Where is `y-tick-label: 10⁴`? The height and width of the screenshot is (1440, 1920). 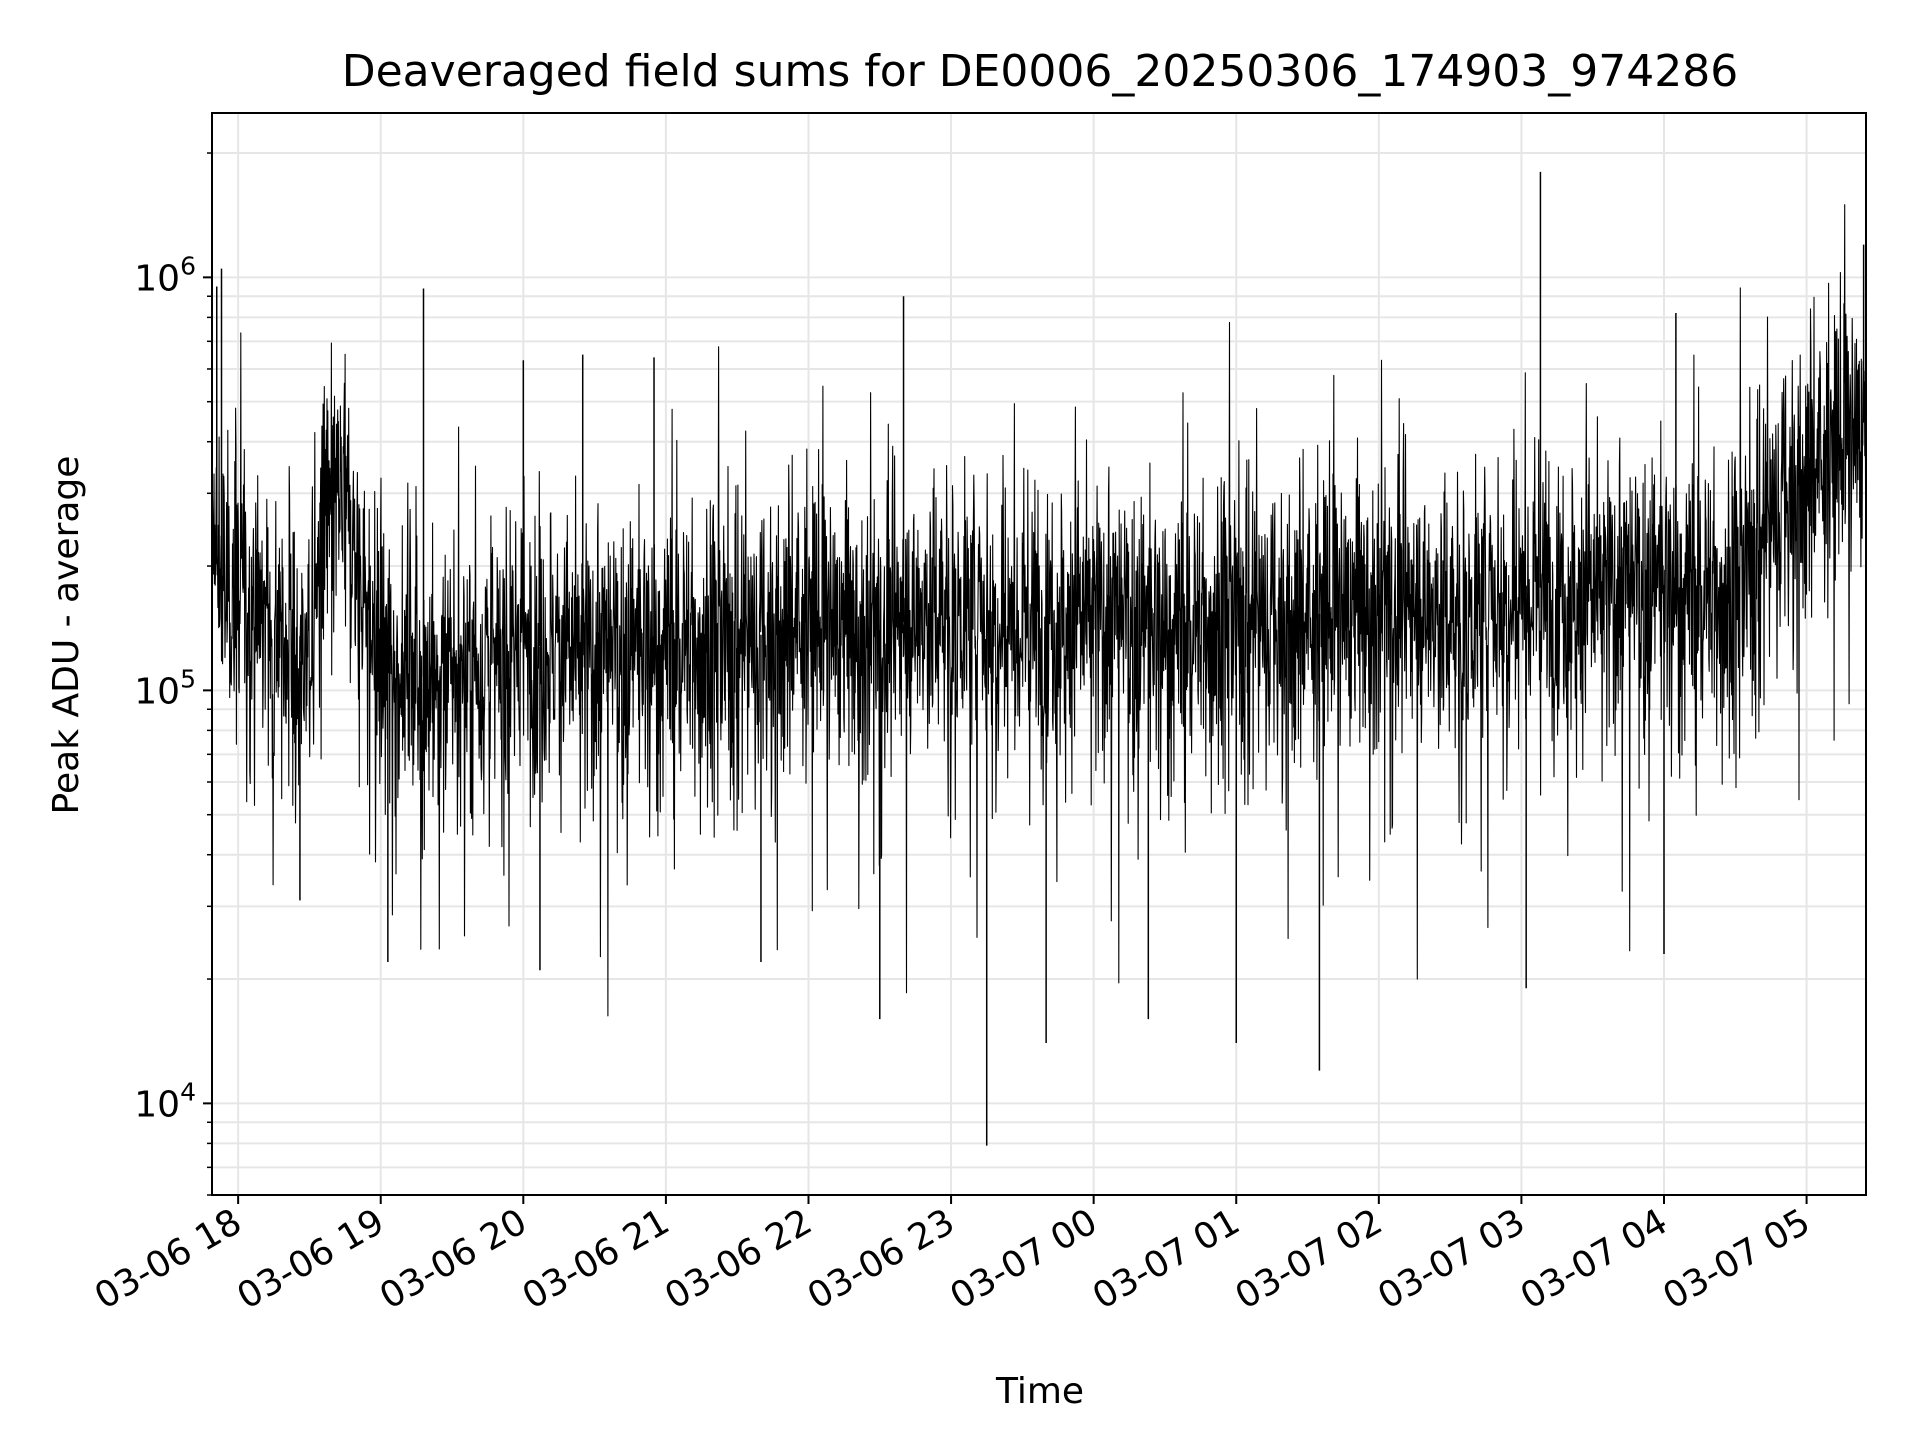 y-tick-label: 10⁴ is located at coordinates (165, 1101).